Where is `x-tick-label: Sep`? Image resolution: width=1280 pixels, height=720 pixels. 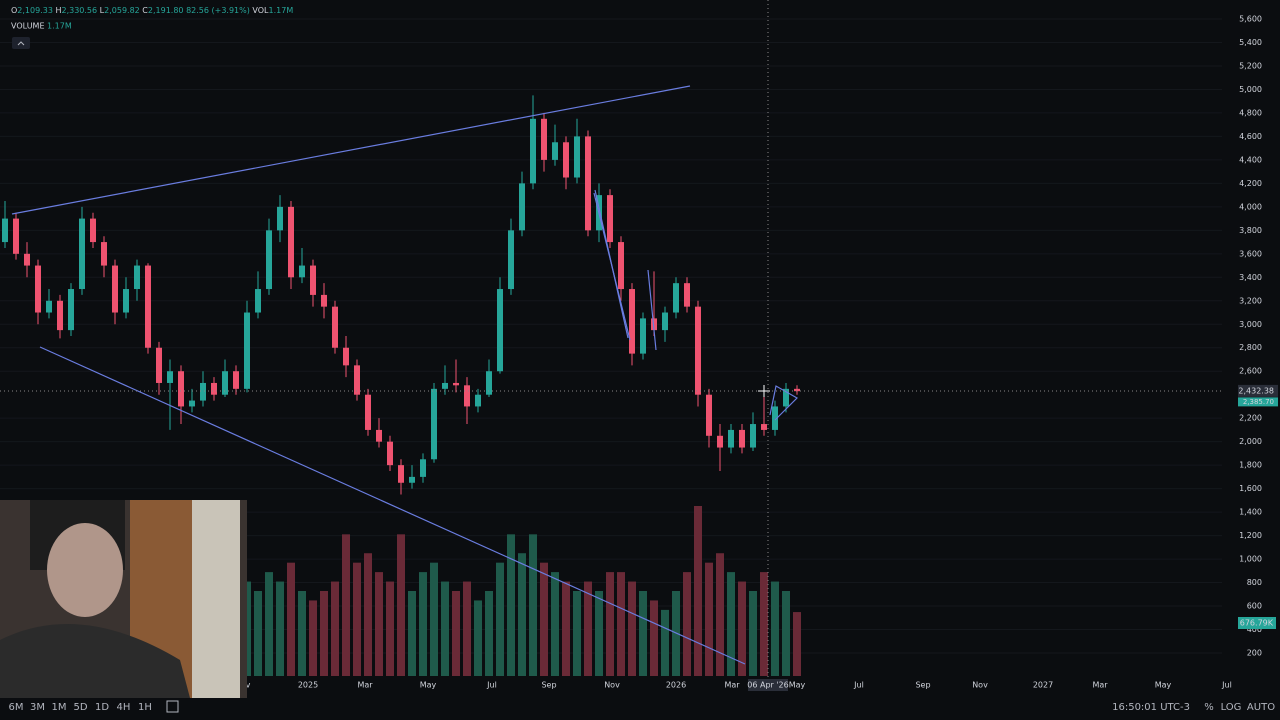
x-tick-label: Sep is located at coordinates (548, 685).